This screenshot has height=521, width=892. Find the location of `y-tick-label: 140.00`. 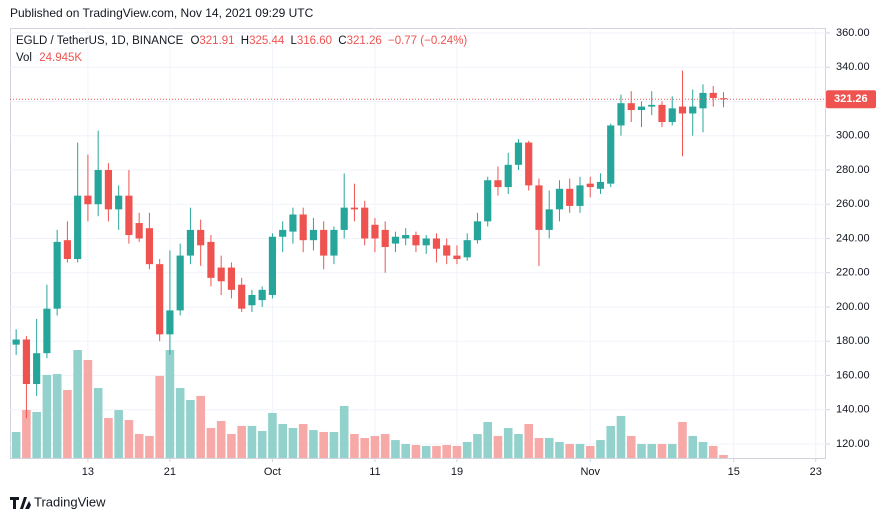

y-tick-label: 140.00 is located at coordinates (853, 410).